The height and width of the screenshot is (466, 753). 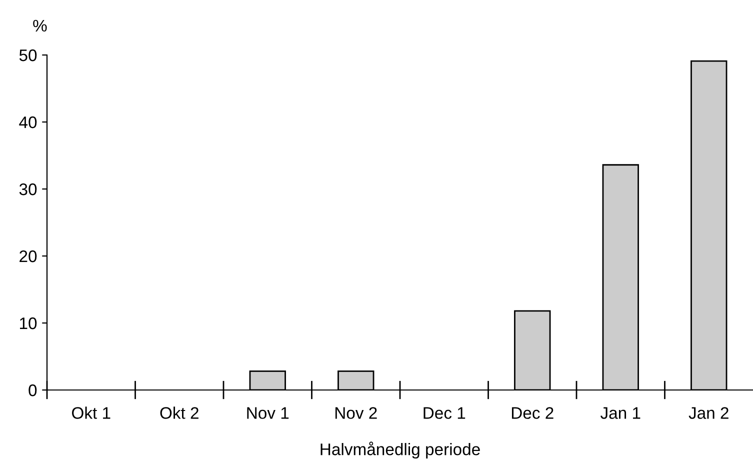 I want to click on y-tick-label: 20, so click(x=28, y=256).